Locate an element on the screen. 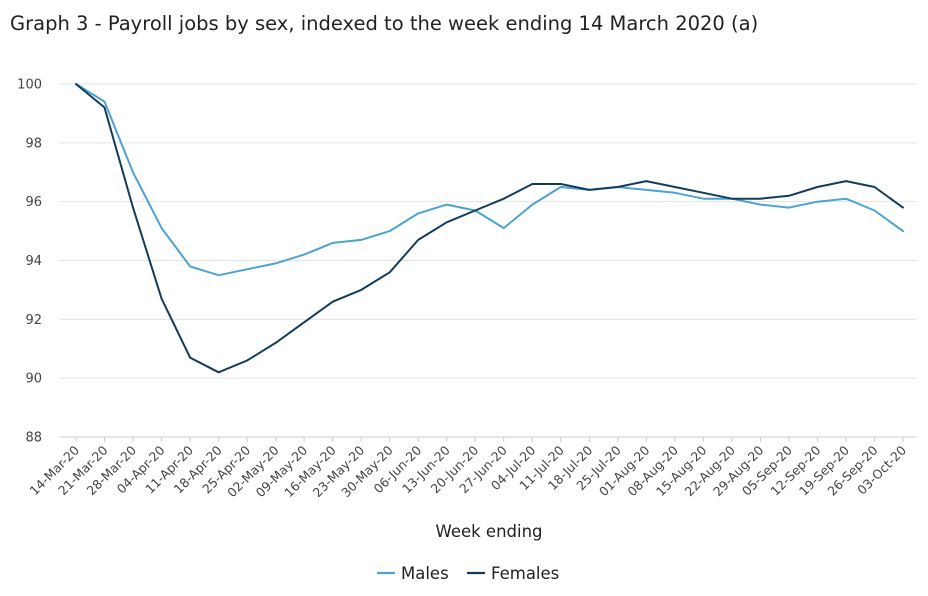 The image size is (928, 596). y-tick-label: 88 is located at coordinates (33, 438).